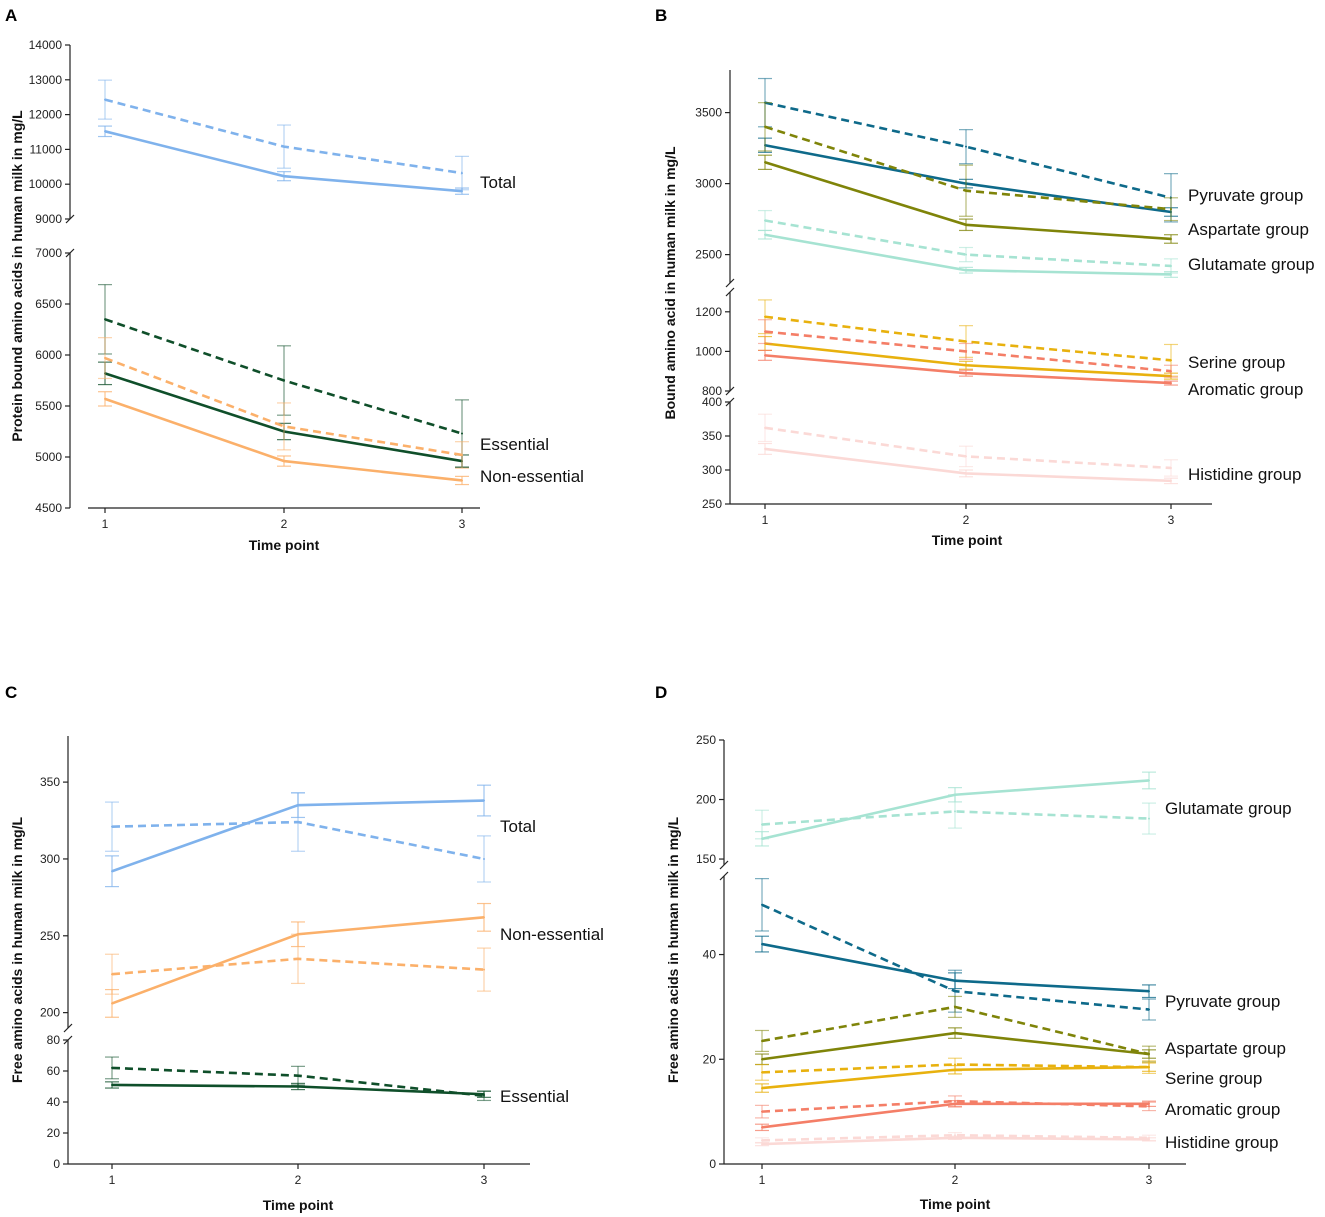 Image resolution: width=1325 pixels, height=1217 pixels. What do you see at coordinates (46, 149) in the screenshot?
I see `y-tick-label-a-0-2: 11000` at bounding box center [46, 149].